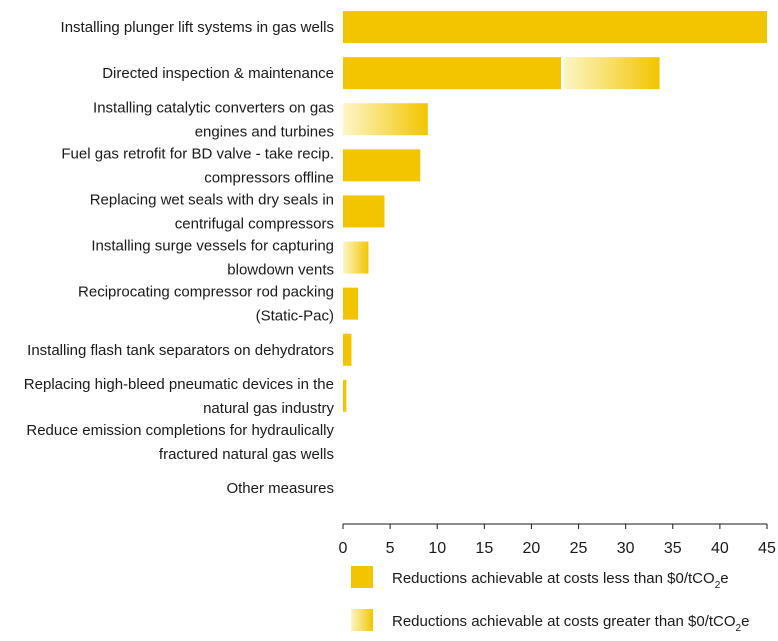  What do you see at coordinates (557, 540) in the screenshot?
I see `x-axis-ticks: 0 5 10 15 20 25 30 35 40 45` at bounding box center [557, 540].